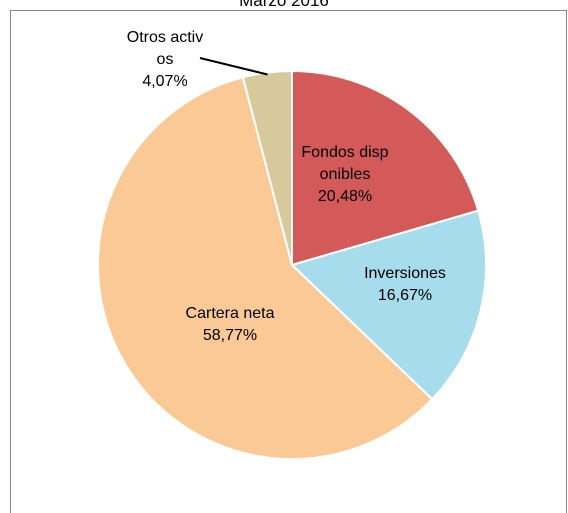 Image resolution: width=568 pixels, height=513 pixels. I want to click on slice-value: 20,48%, so click(345, 196).